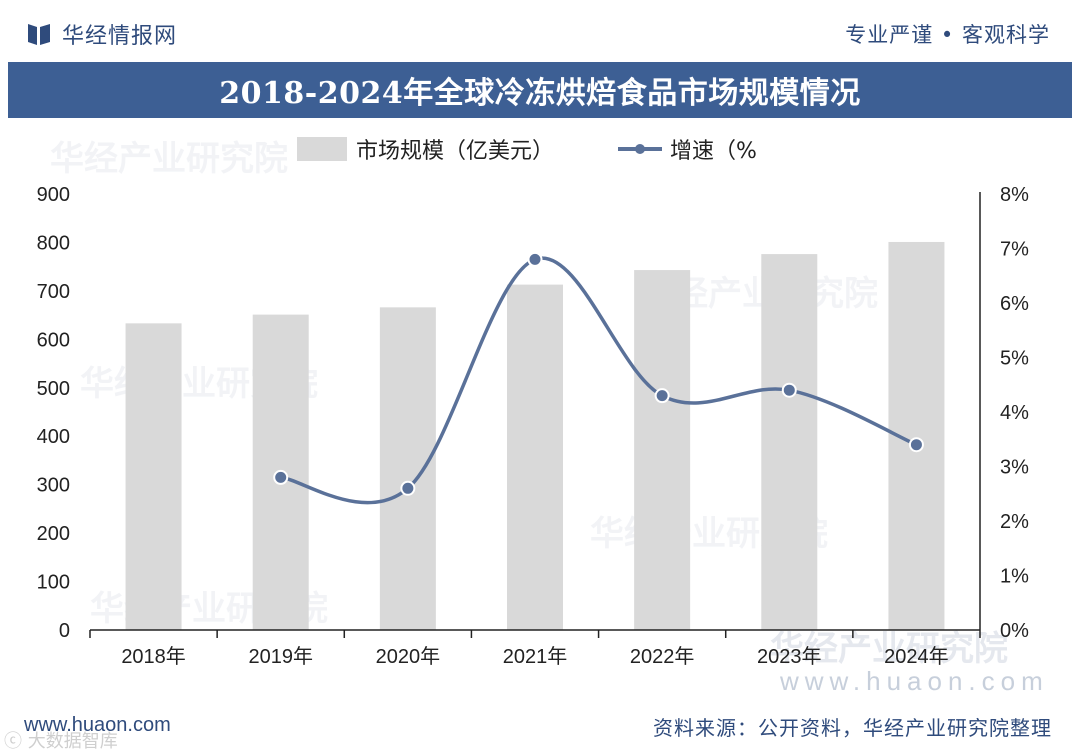 This screenshot has width=1080, height=753. What do you see at coordinates (407, 468) in the screenshot?
I see `bar-2020年` at bounding box center [407, 468].